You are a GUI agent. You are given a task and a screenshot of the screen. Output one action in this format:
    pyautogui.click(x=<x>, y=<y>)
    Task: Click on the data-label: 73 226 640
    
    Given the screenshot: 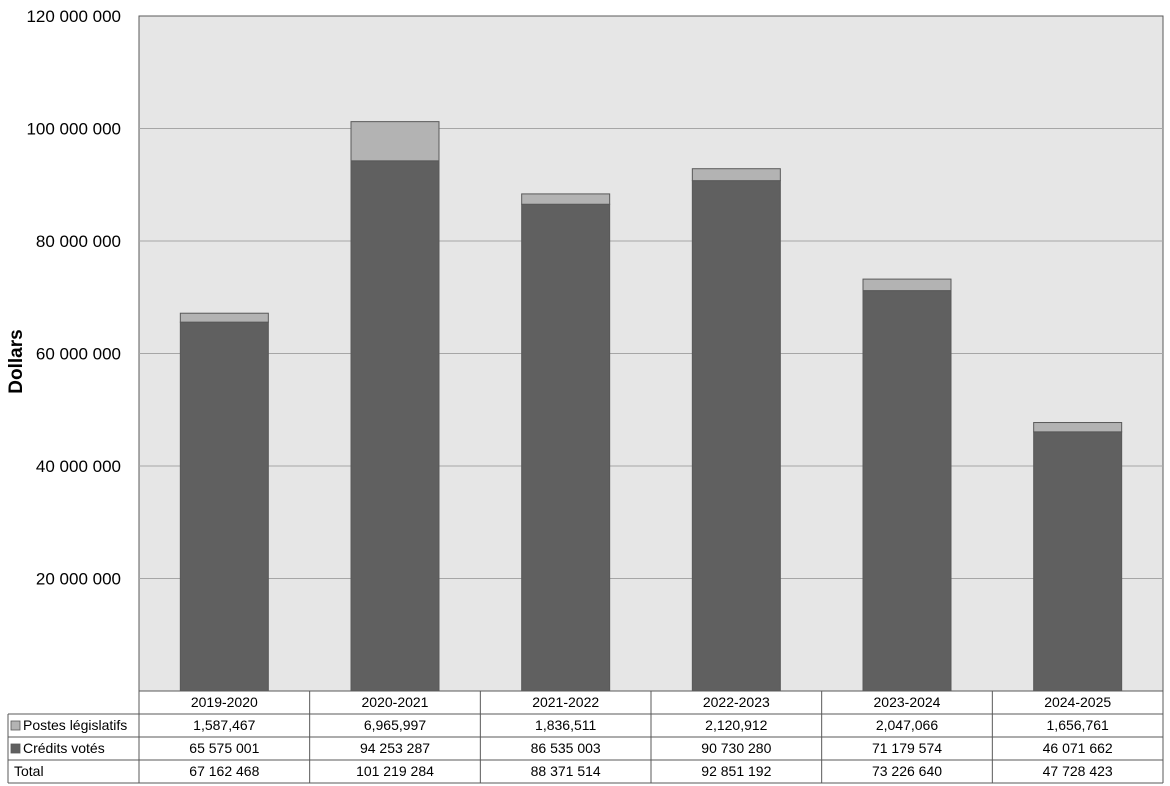 What is the action you would take?
    pyautogui.click(x=907, y=771)
    